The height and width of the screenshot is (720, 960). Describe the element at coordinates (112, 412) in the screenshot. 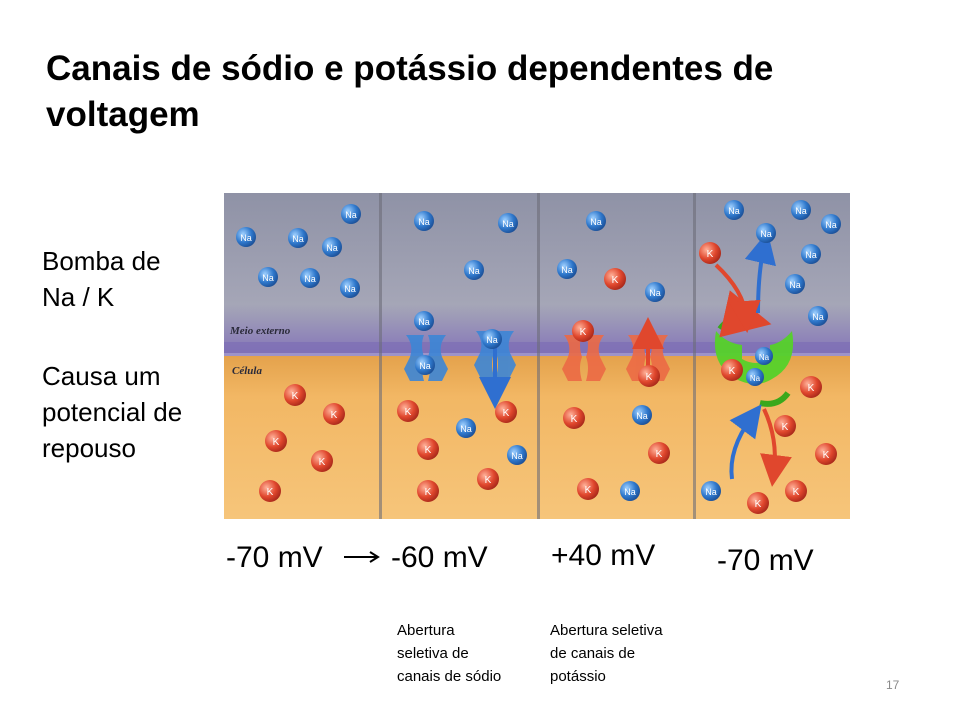

I see `resting-text-line2: potencial de` at that location.